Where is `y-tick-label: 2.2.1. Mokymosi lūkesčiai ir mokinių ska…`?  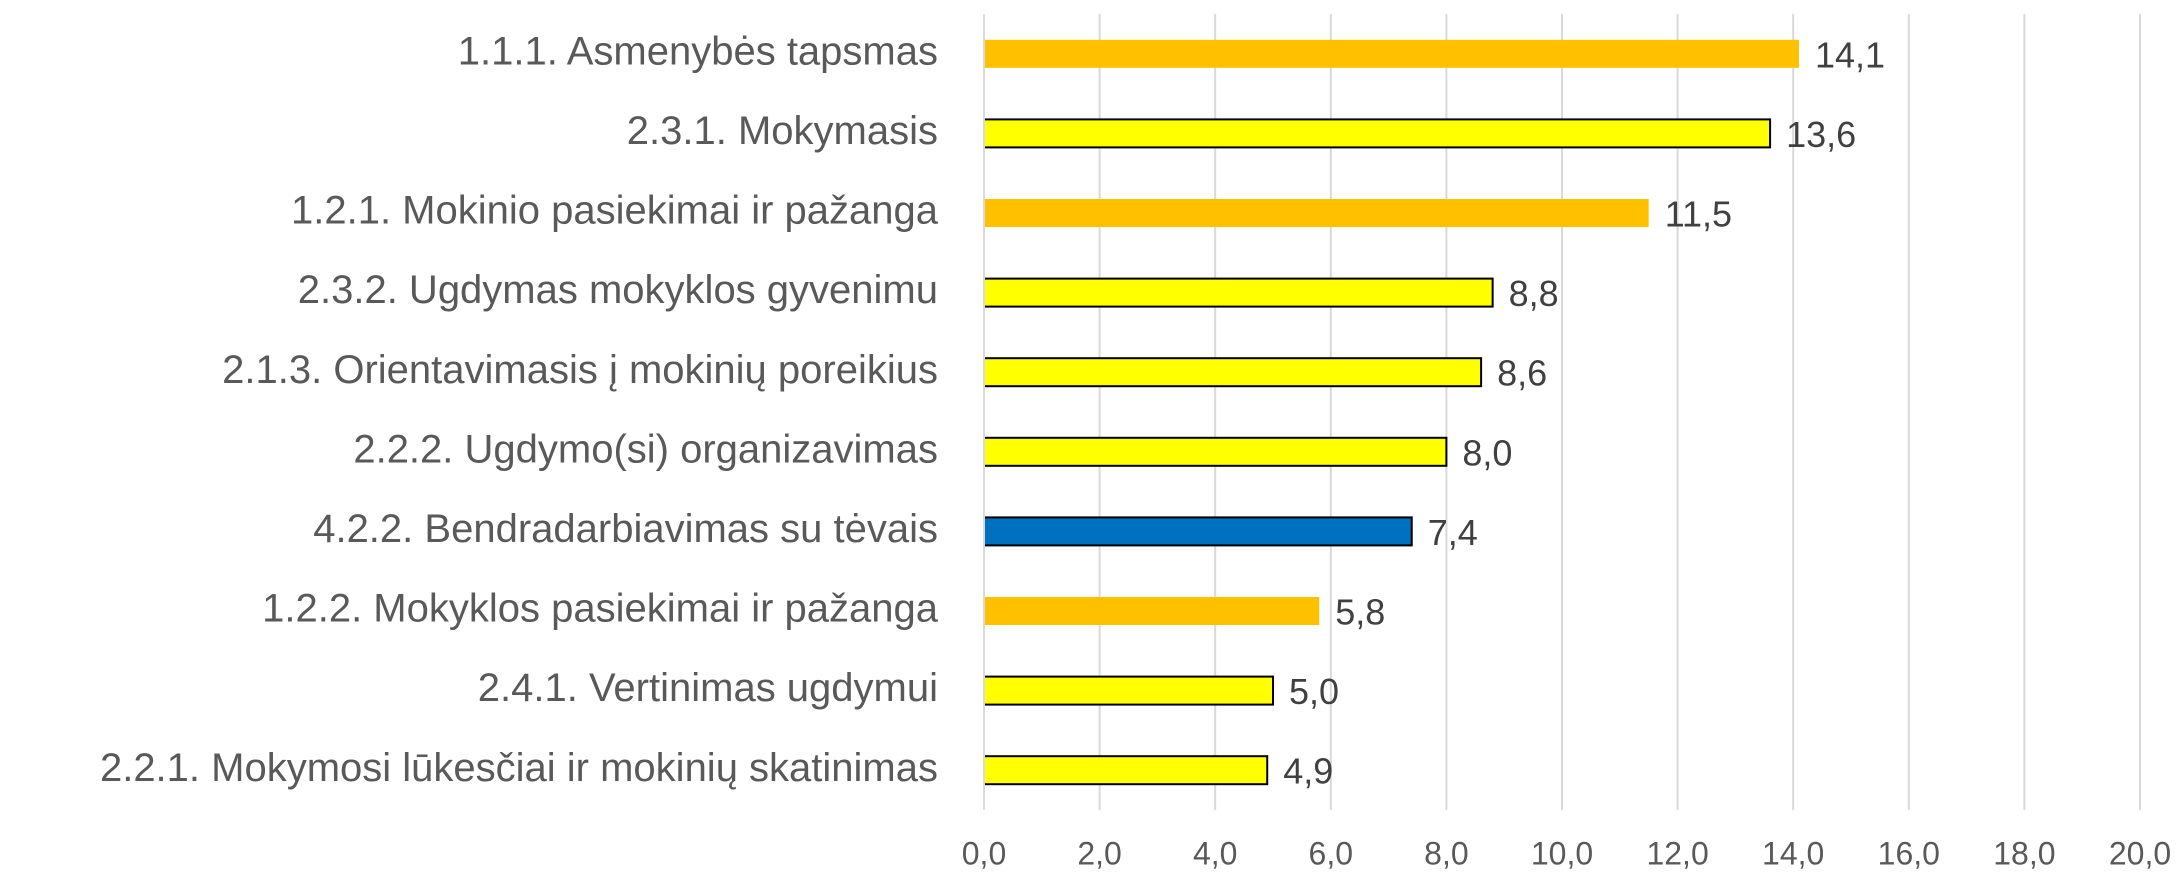 y-tick-label: 2.2.1. Mokymosi lūkesčiai ir mokinių ska… is located at coordinates (519, 768).